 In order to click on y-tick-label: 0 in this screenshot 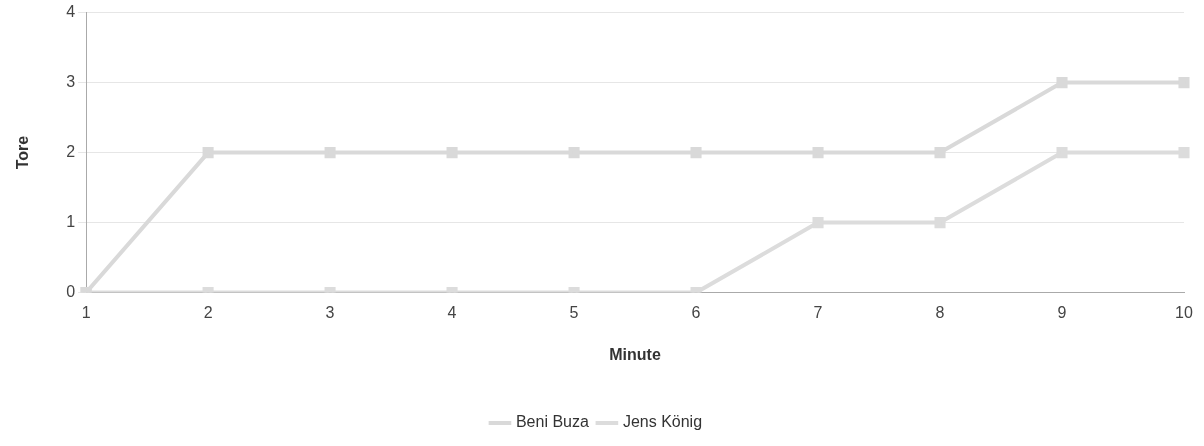, I will do `click(71, 292)`.